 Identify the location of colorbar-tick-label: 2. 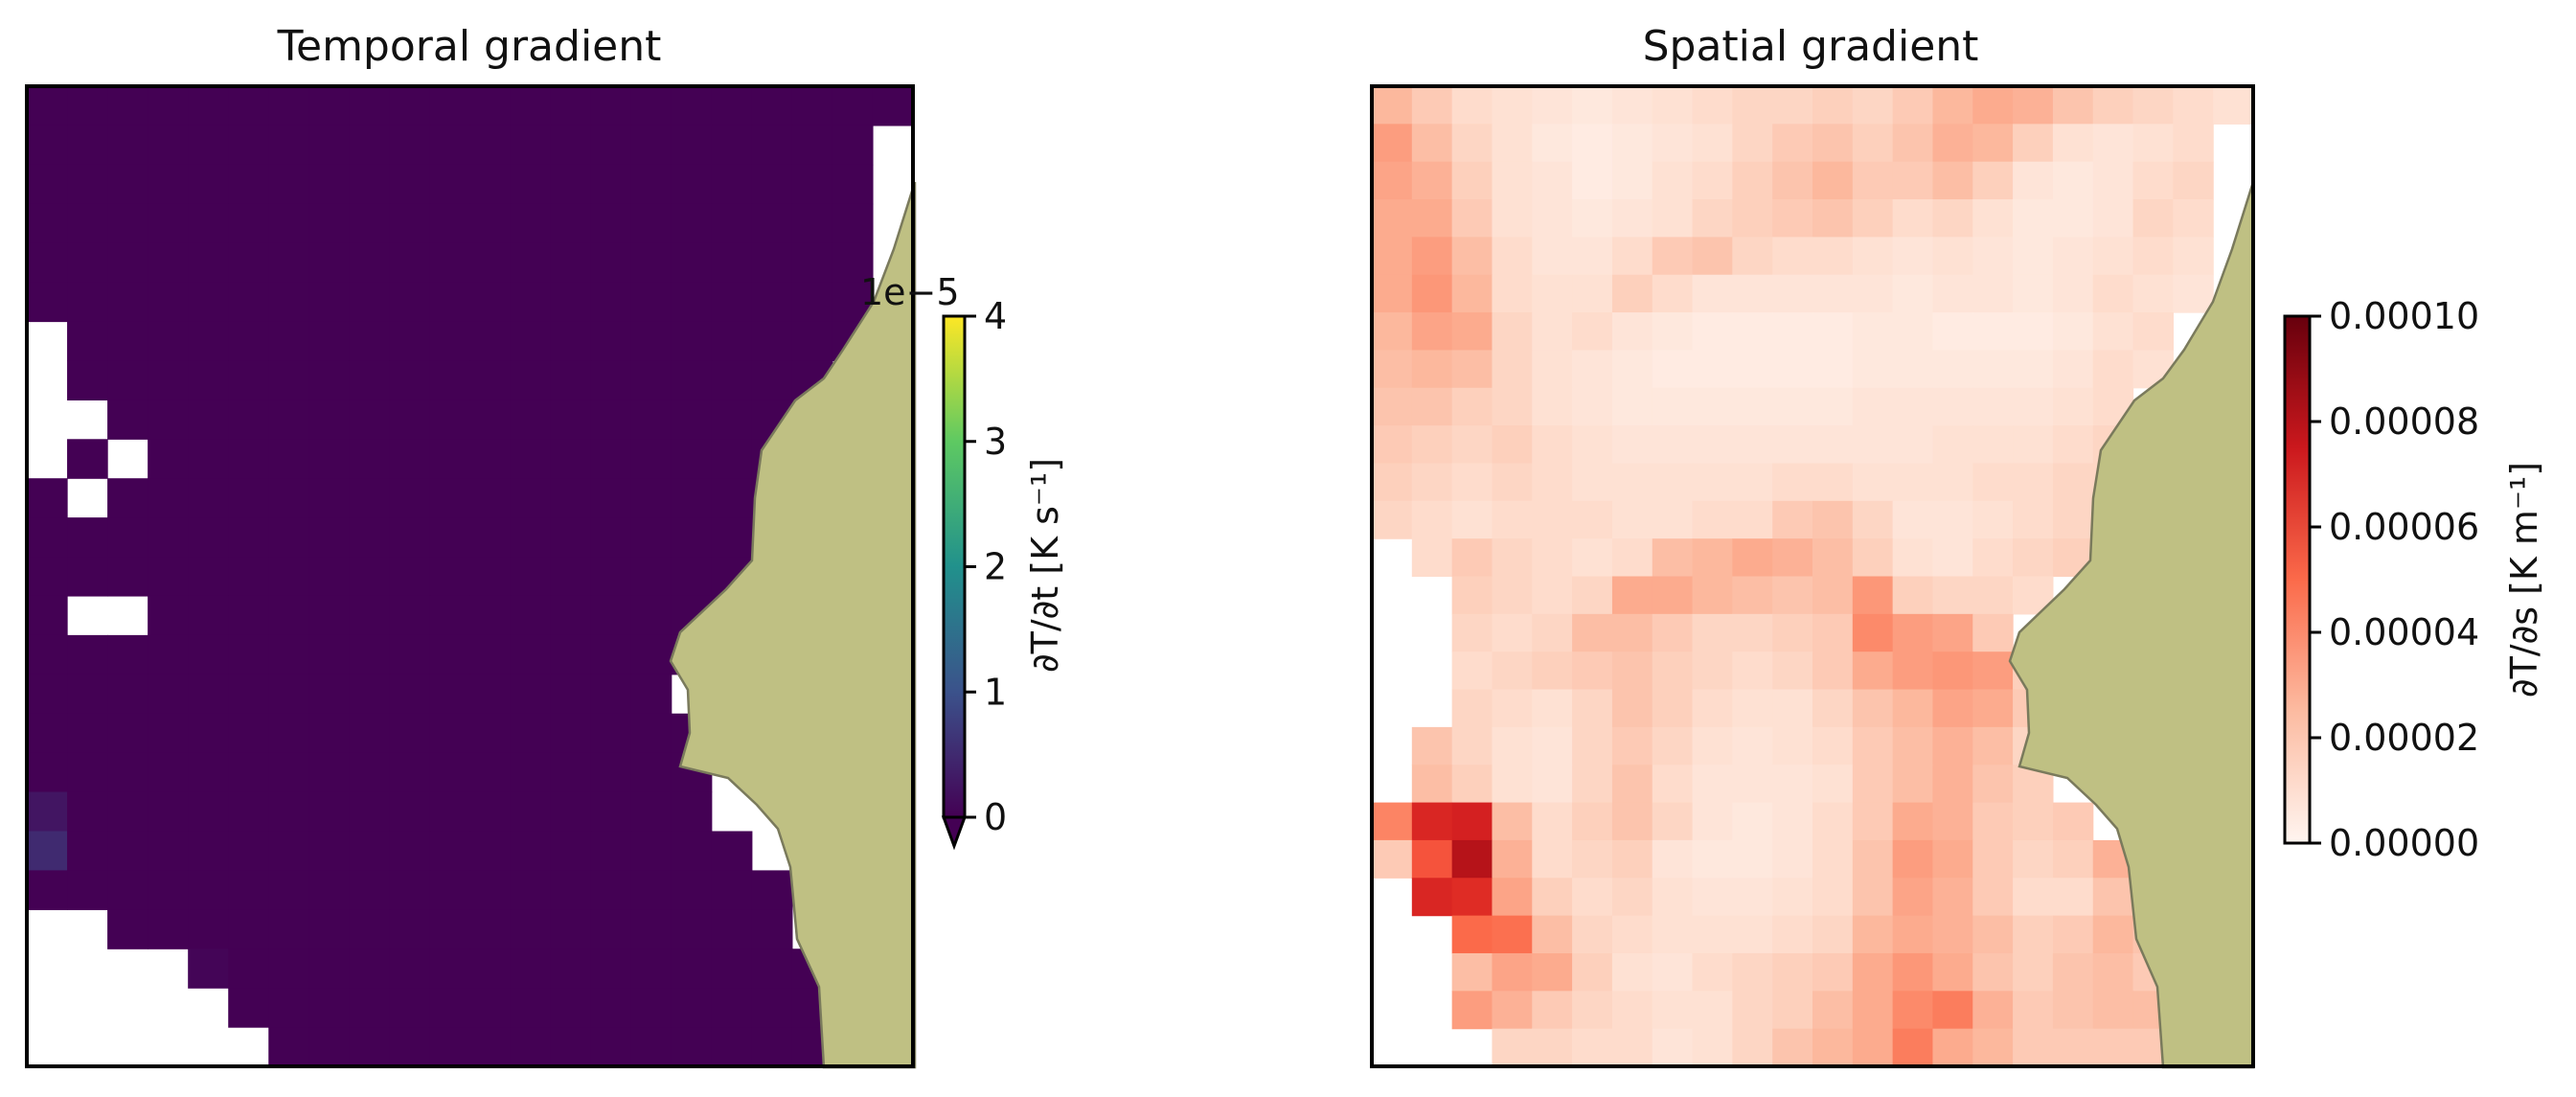
(996, 567).